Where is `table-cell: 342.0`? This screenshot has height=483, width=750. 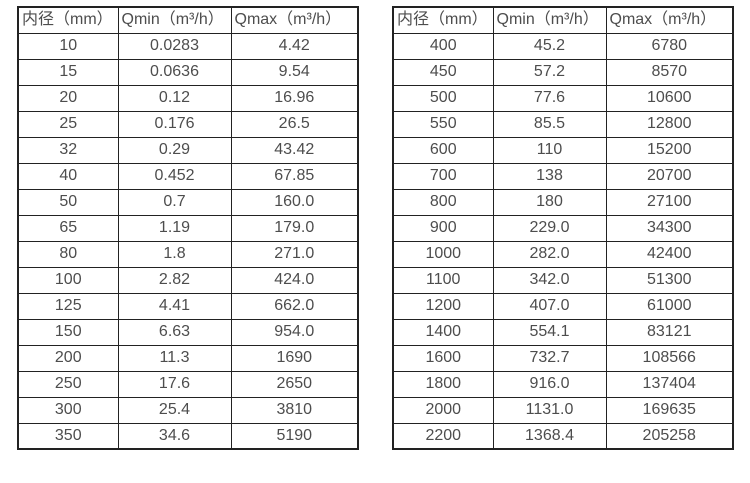
table-cell: 342.0 is located at coordinates (549, 280).